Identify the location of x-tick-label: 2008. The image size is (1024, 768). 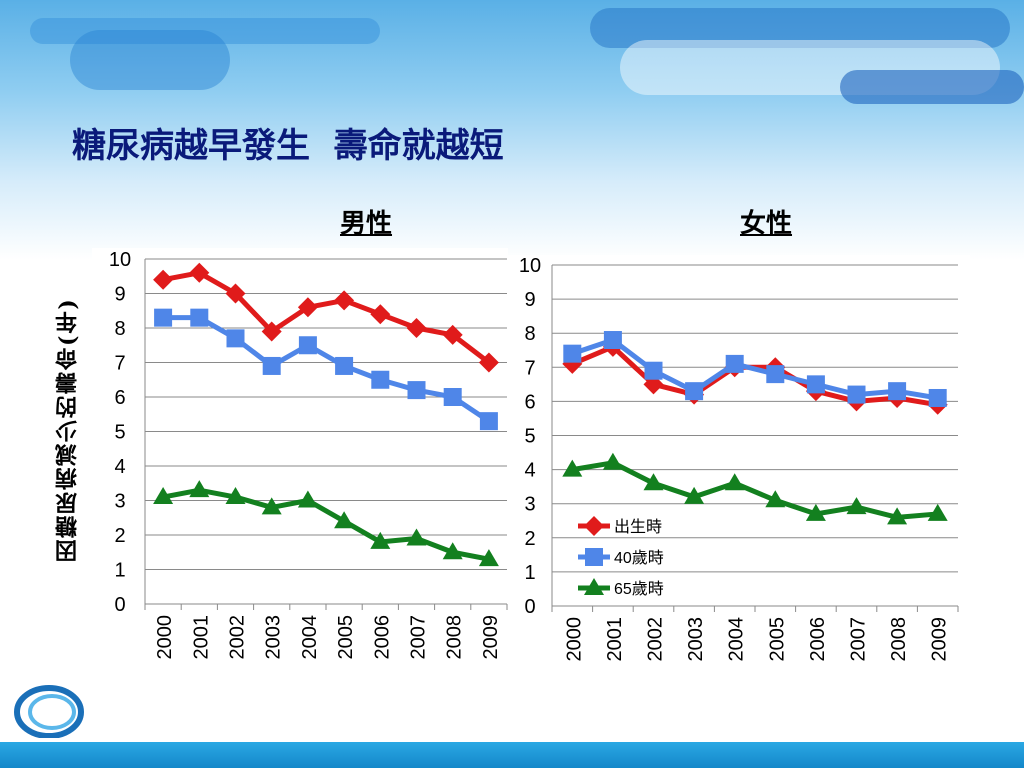
(899, 639).